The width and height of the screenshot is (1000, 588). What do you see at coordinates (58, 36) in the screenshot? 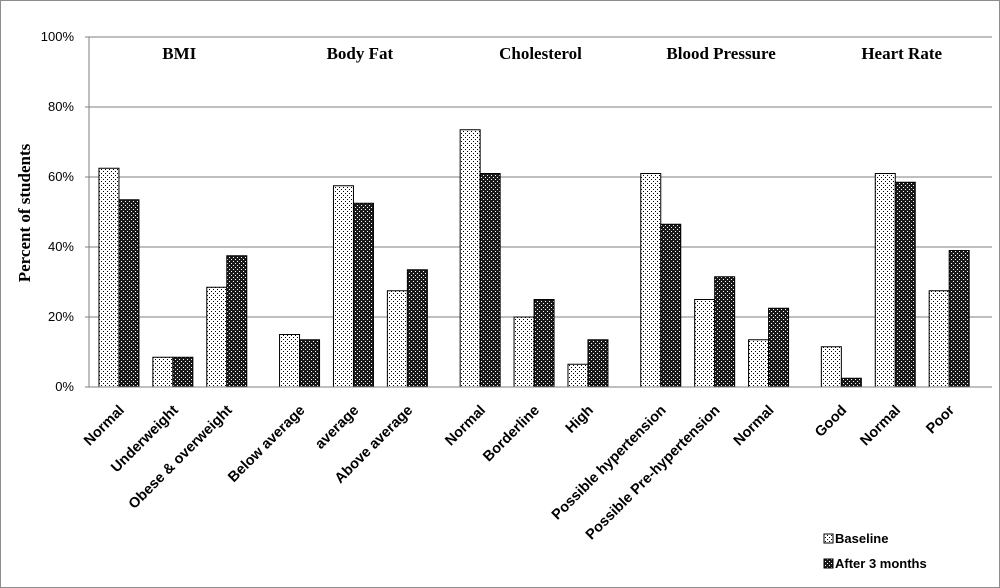
I see `y-tick-label: 100%` at bounding box center [58, 36].